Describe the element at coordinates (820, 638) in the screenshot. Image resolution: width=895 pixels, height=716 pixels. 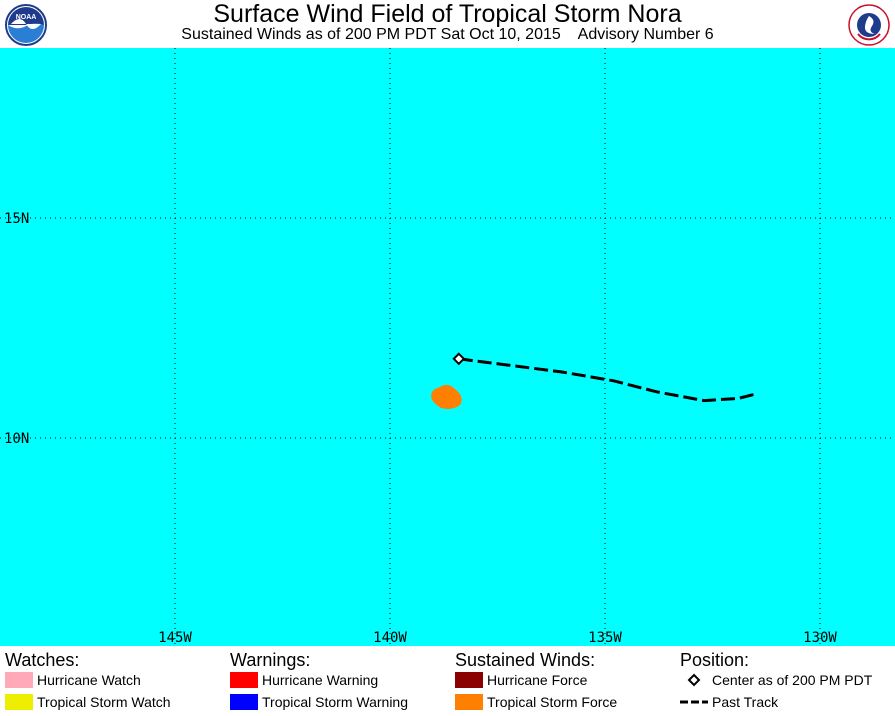
I see `longitude-label: 130W` at that location.